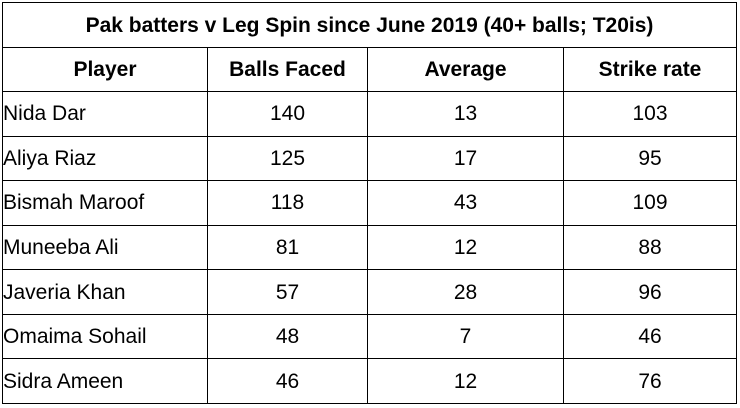 The width and height of the screenshot is (740, 408). Describe the element at coordinates (650, 158) in the screenshot. I see `cell-strike-rate: 95` at that location.